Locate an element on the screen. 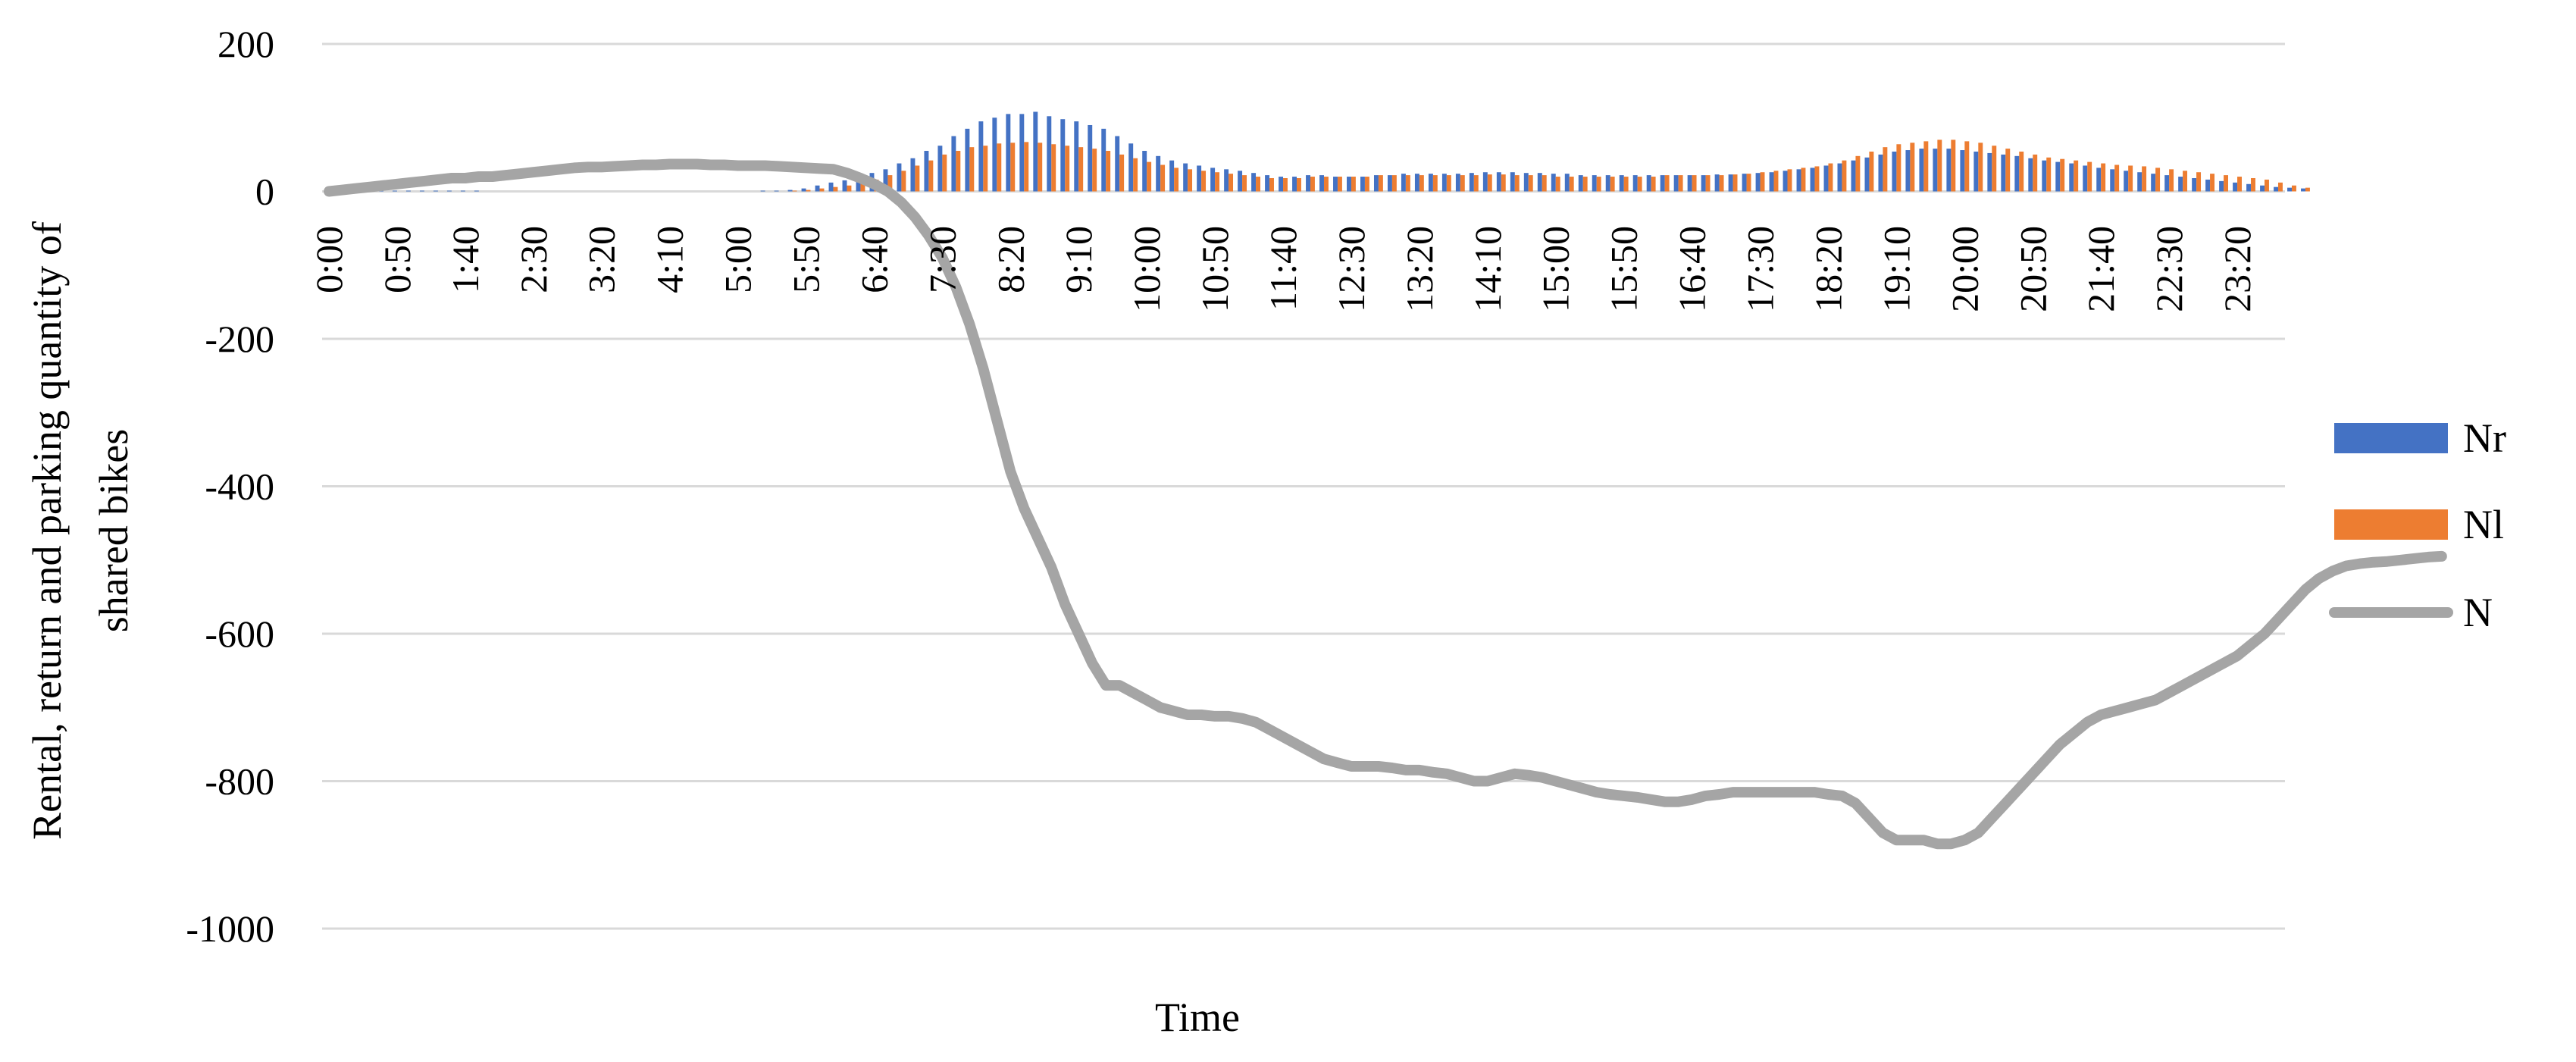  x-tick-label: 18:20 is located at coordinates (1829, 269).